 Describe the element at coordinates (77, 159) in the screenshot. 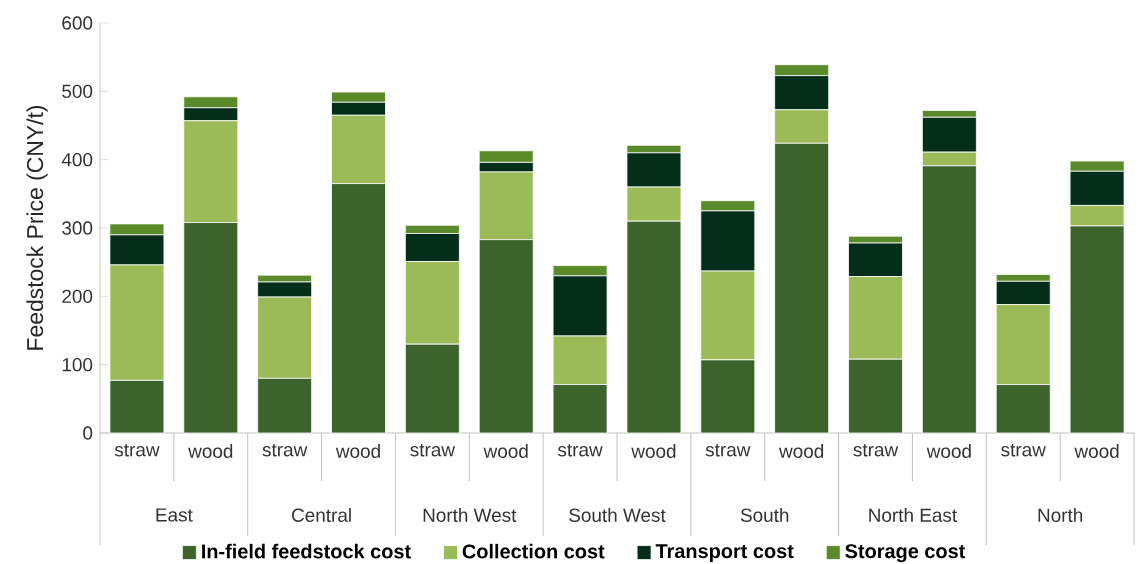

I see `y-tick-label: 400` at that location.